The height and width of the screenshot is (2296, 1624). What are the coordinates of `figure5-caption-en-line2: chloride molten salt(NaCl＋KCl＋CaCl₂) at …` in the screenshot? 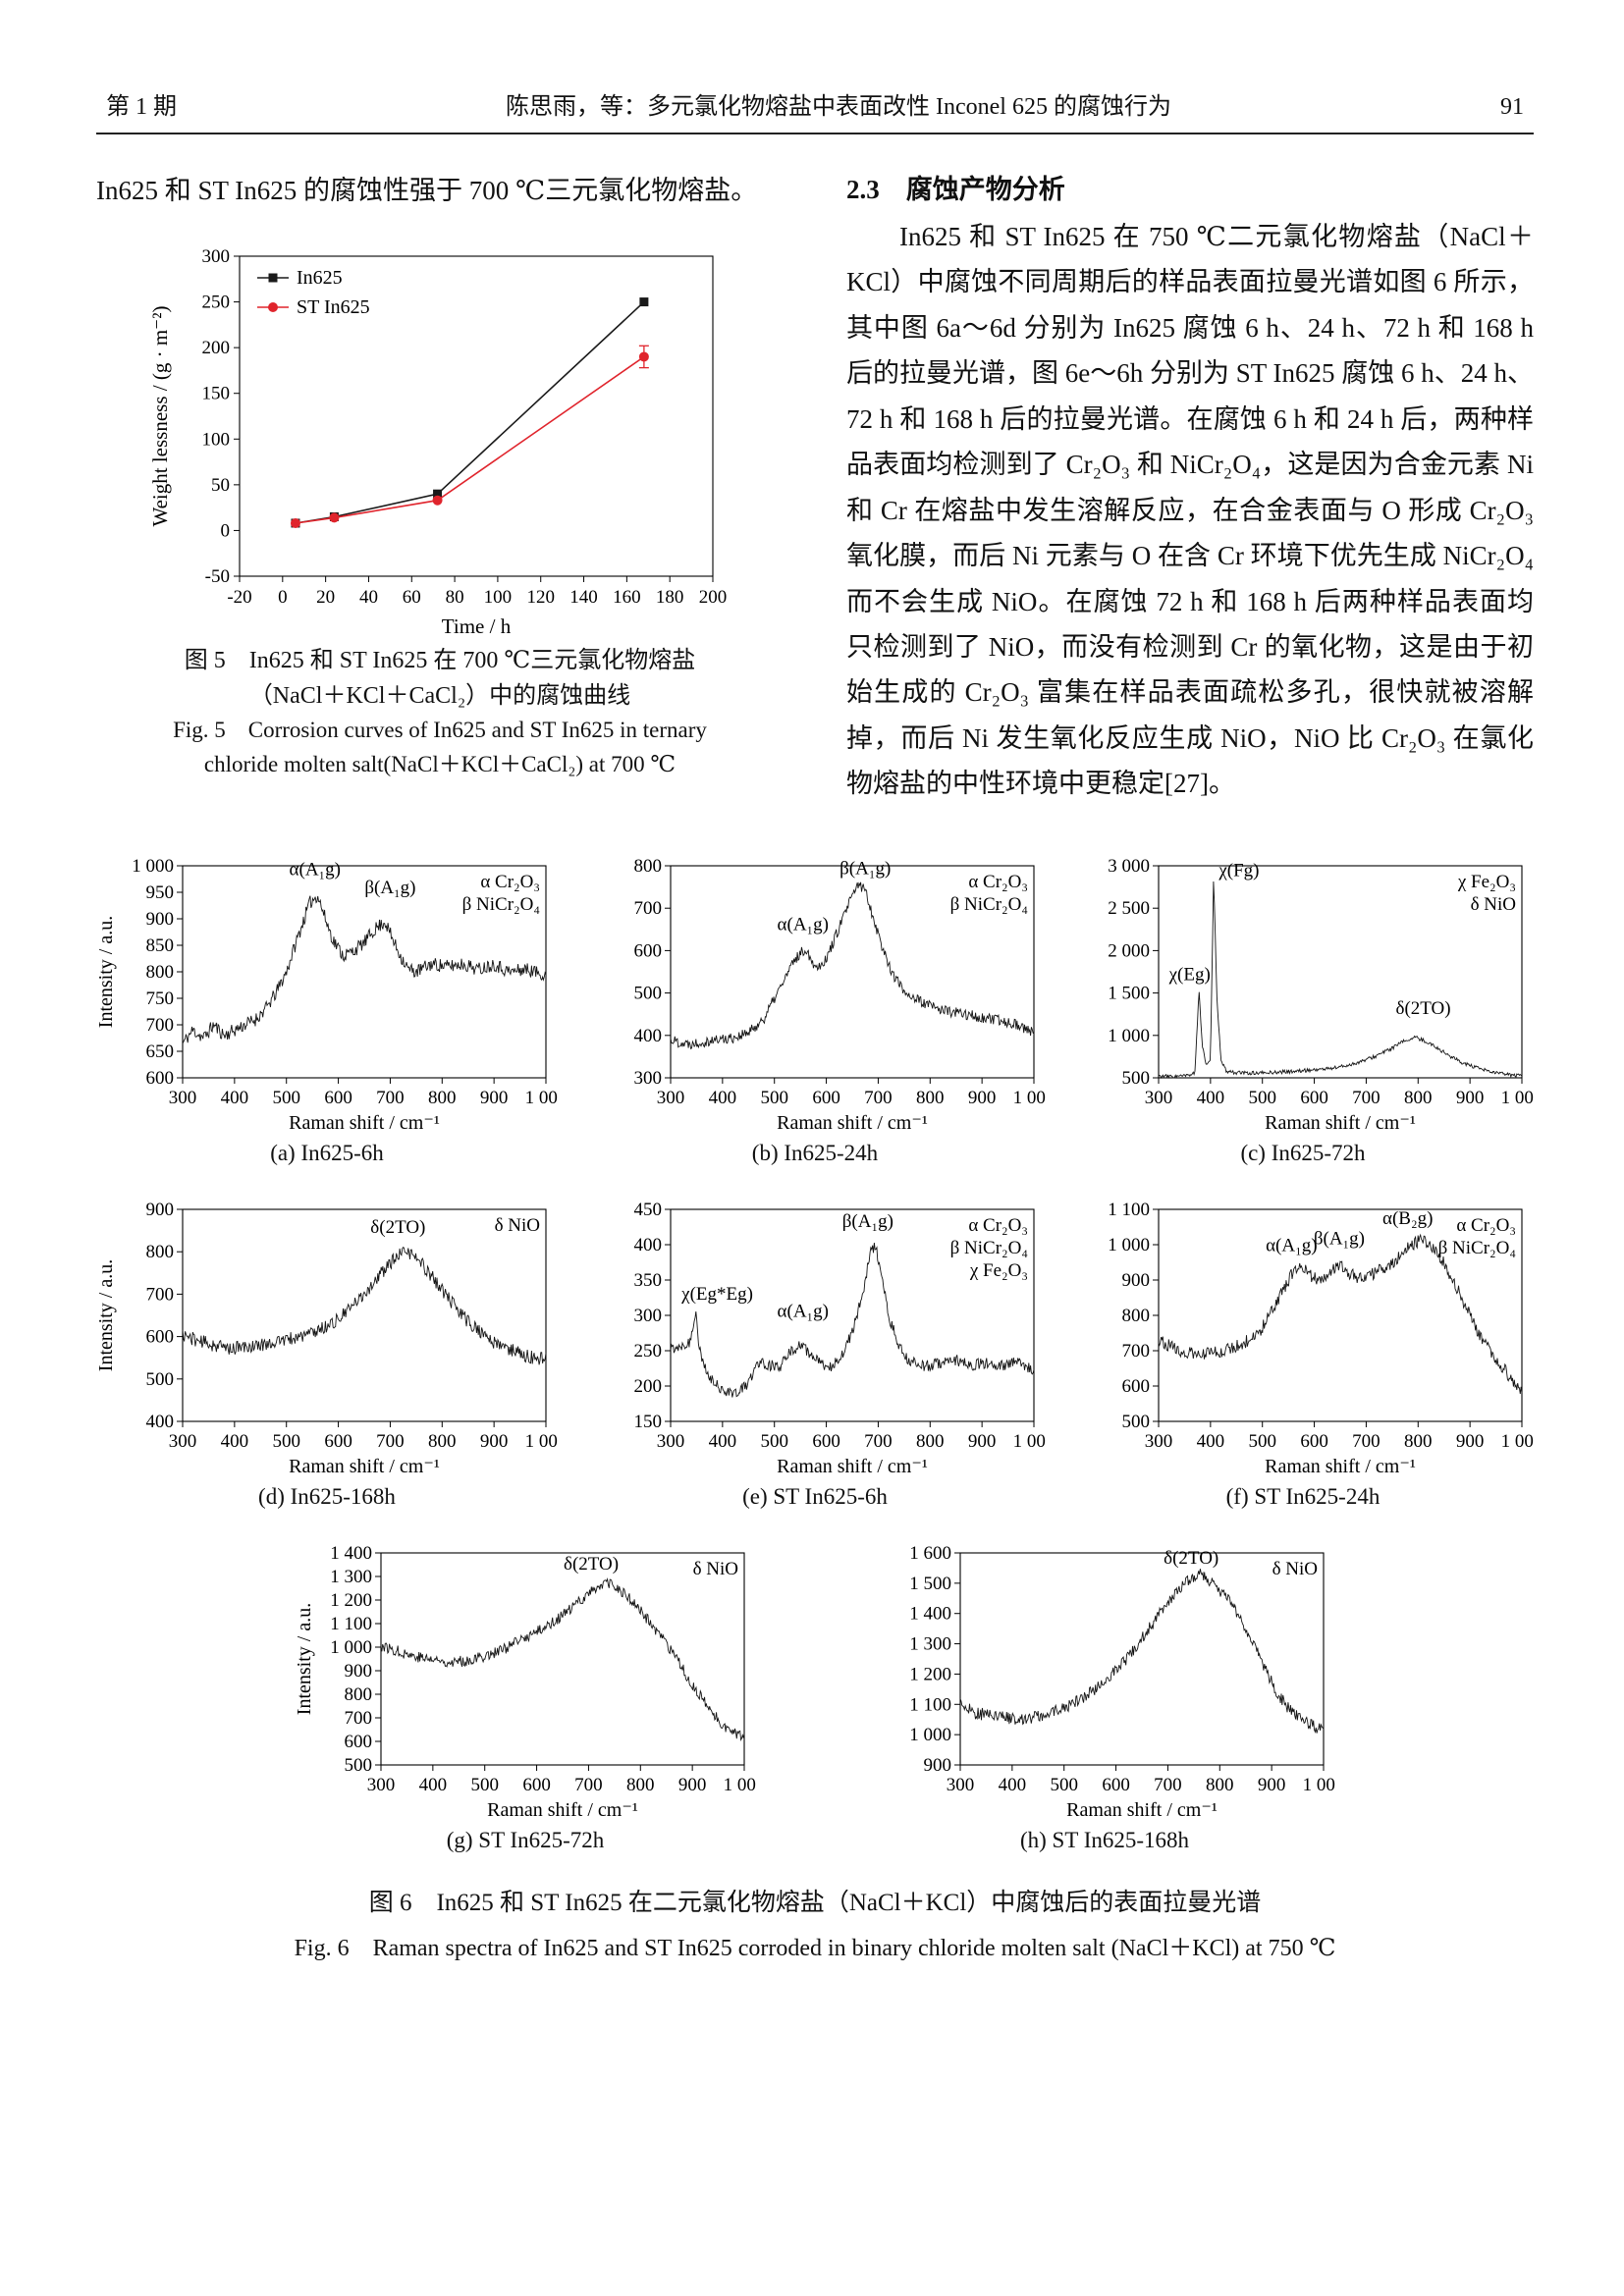 It's located at (440, 763).